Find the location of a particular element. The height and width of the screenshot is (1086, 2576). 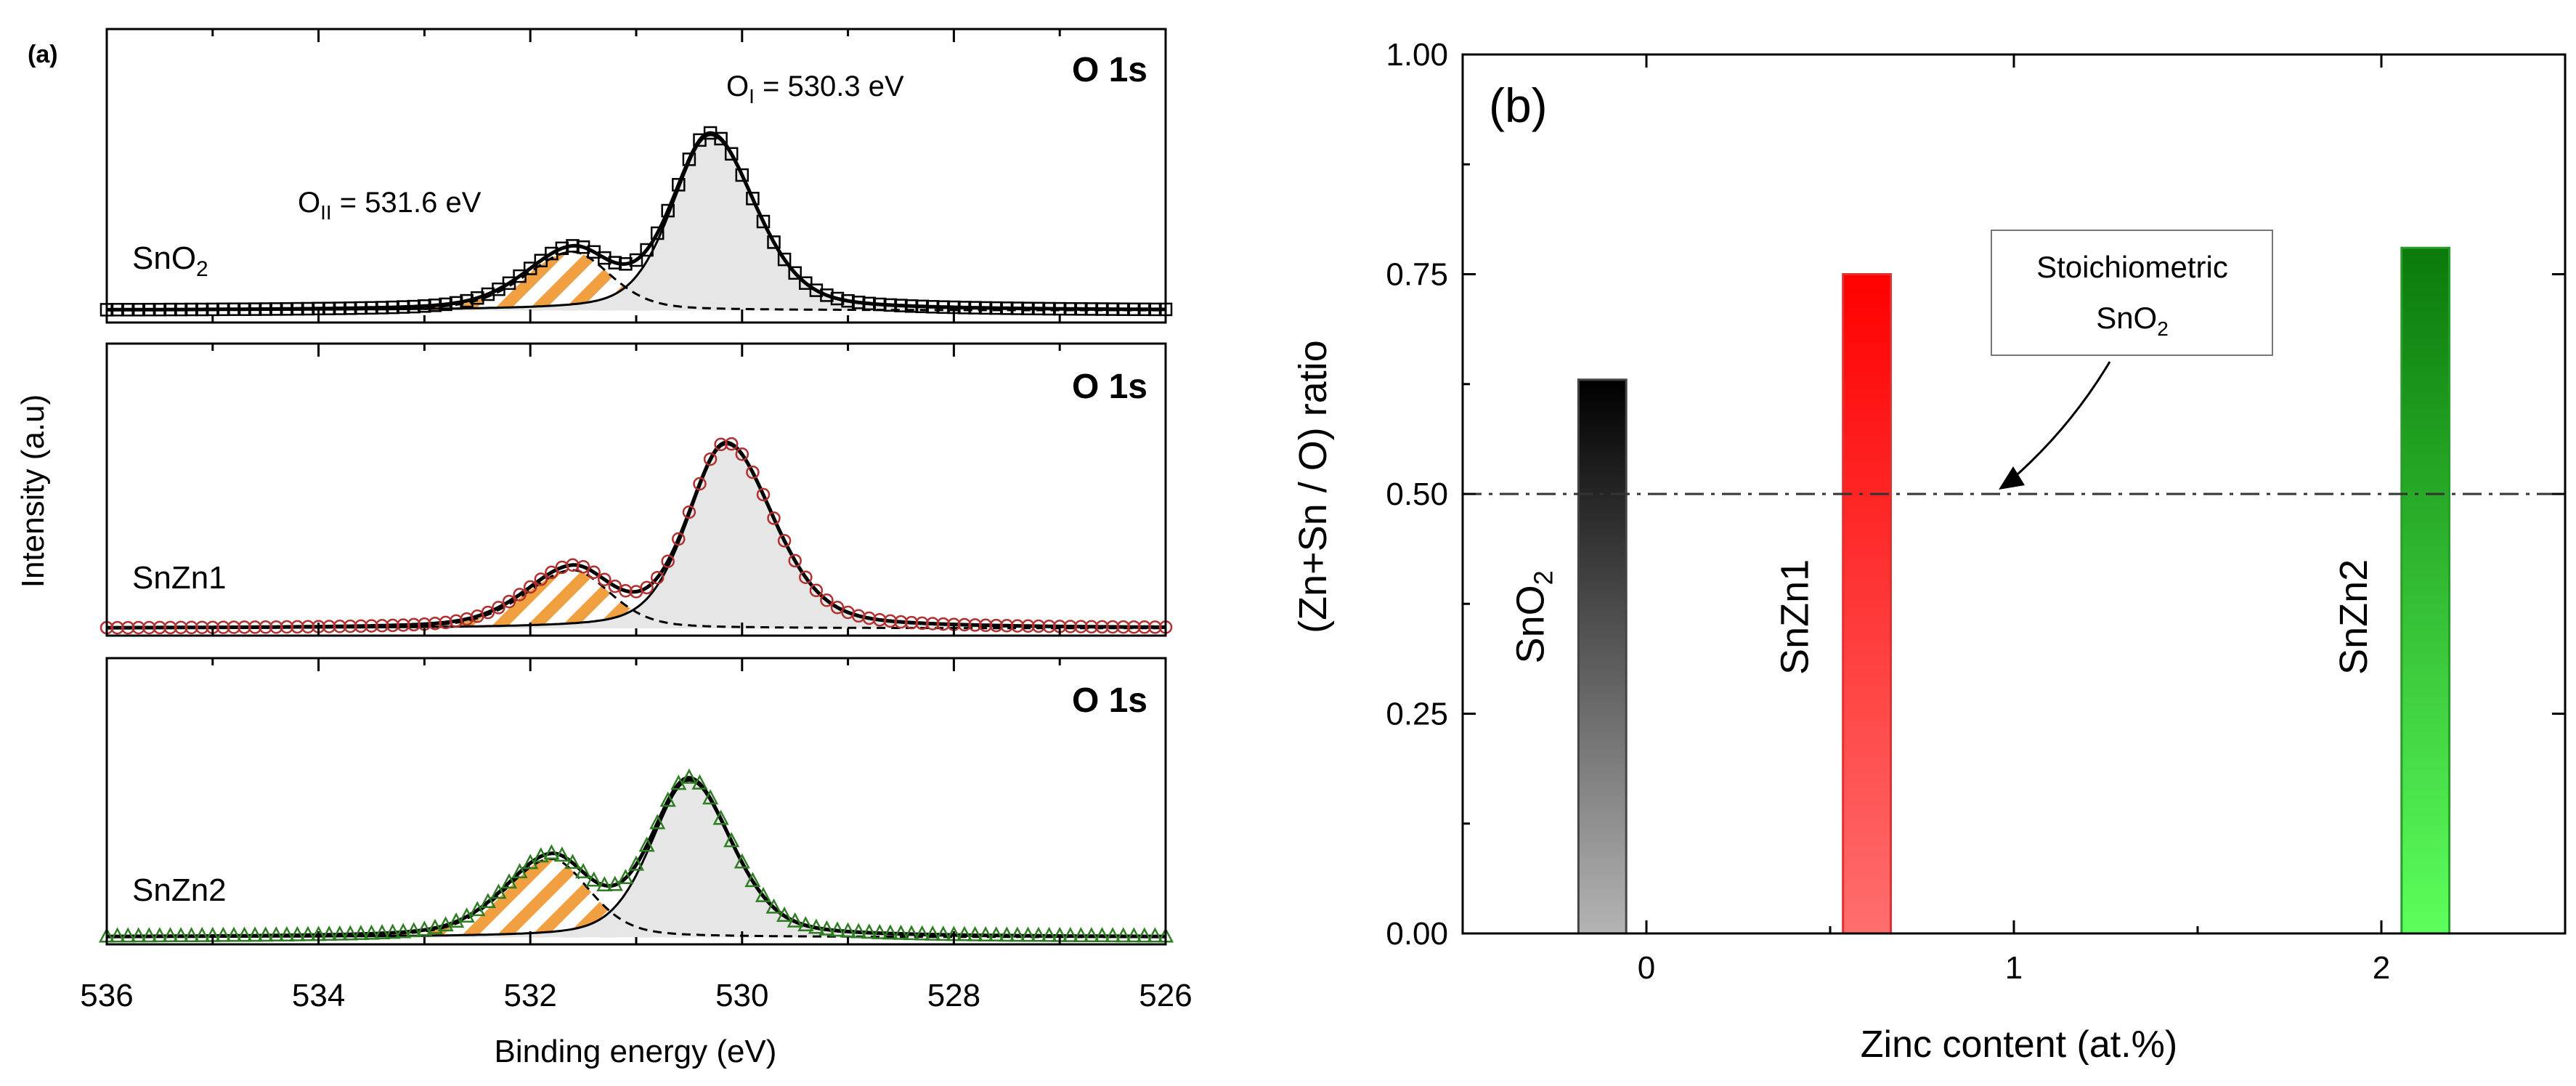

y-tick-label: 1.00 is located at coordinates (1417, 55).